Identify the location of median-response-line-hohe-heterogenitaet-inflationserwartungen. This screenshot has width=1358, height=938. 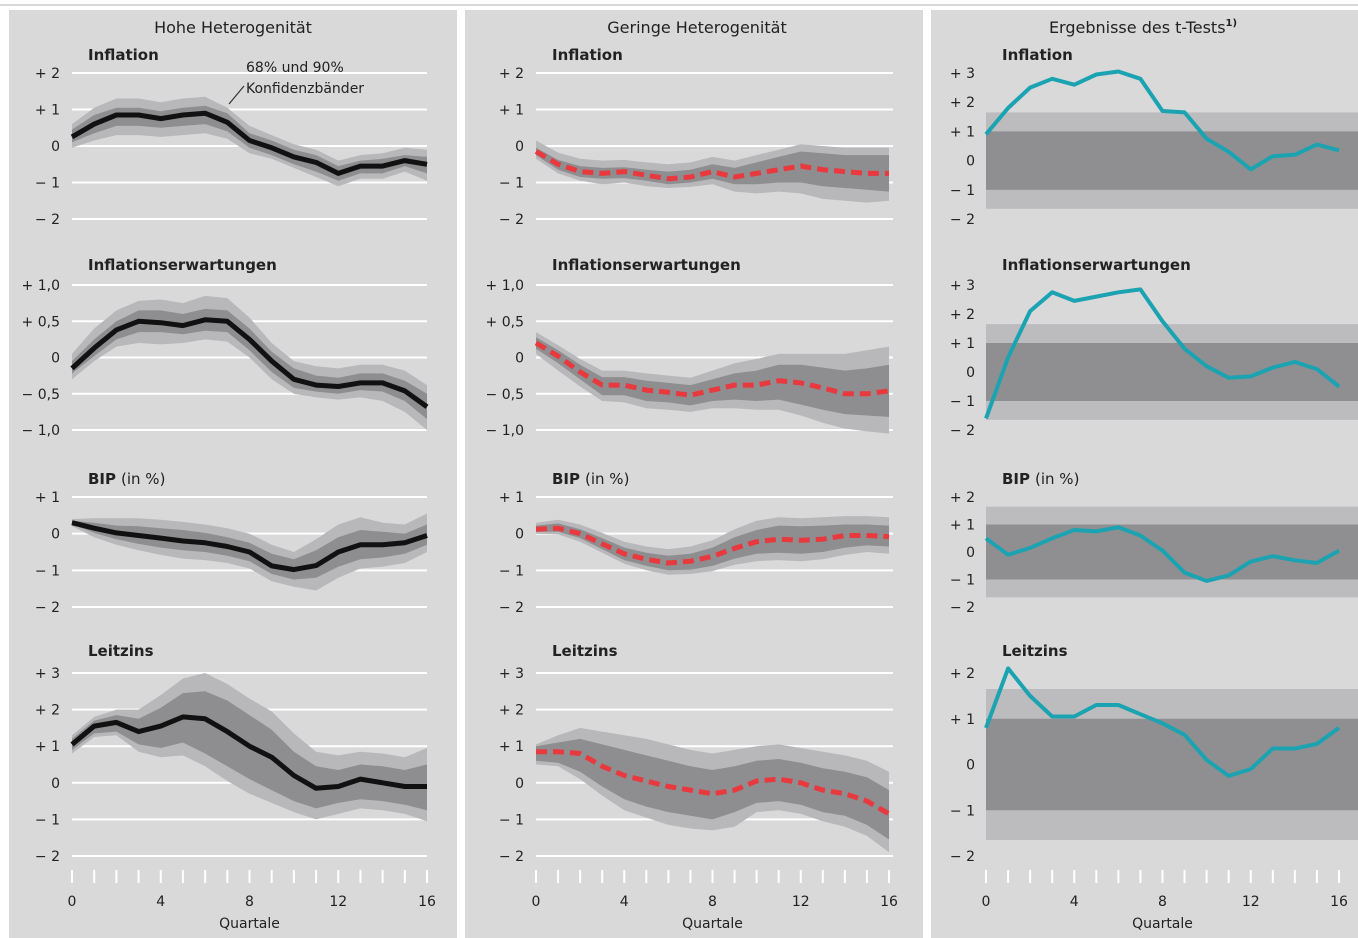
(249, 363).